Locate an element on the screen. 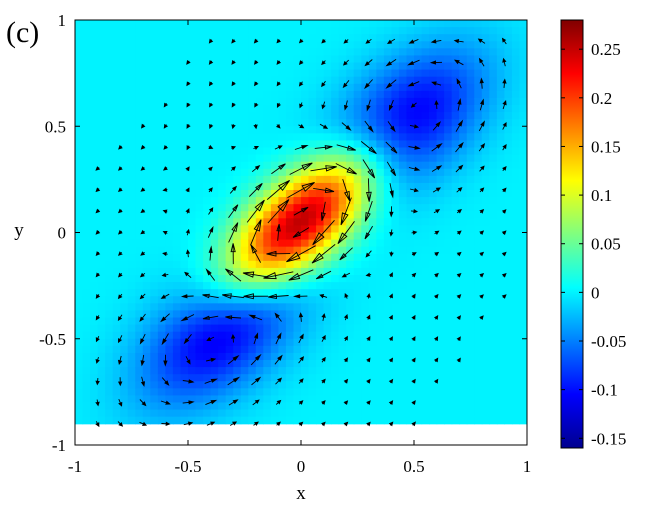  vector-arrow is located at coordinates (210, 190).